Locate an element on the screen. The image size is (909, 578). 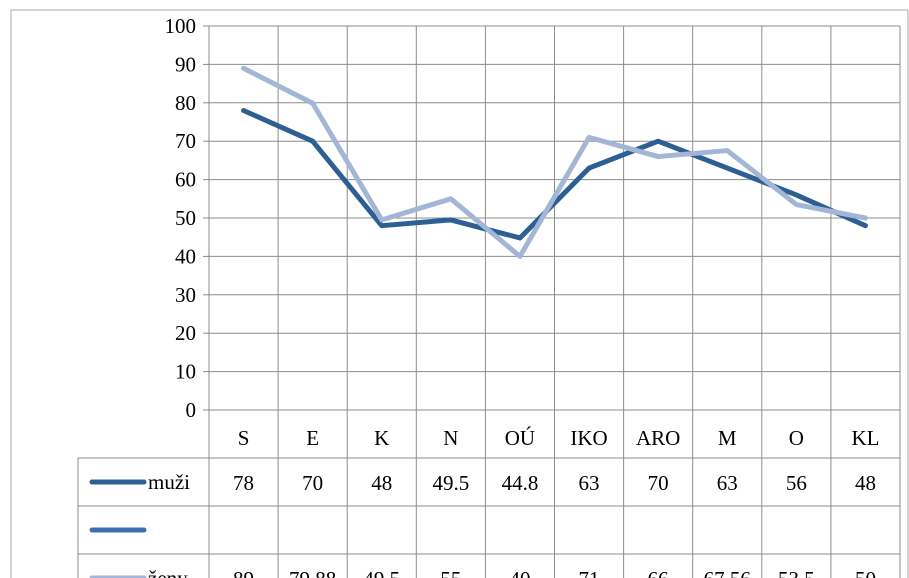
y-tick-label: 100 is located at coordinates (181, 26).